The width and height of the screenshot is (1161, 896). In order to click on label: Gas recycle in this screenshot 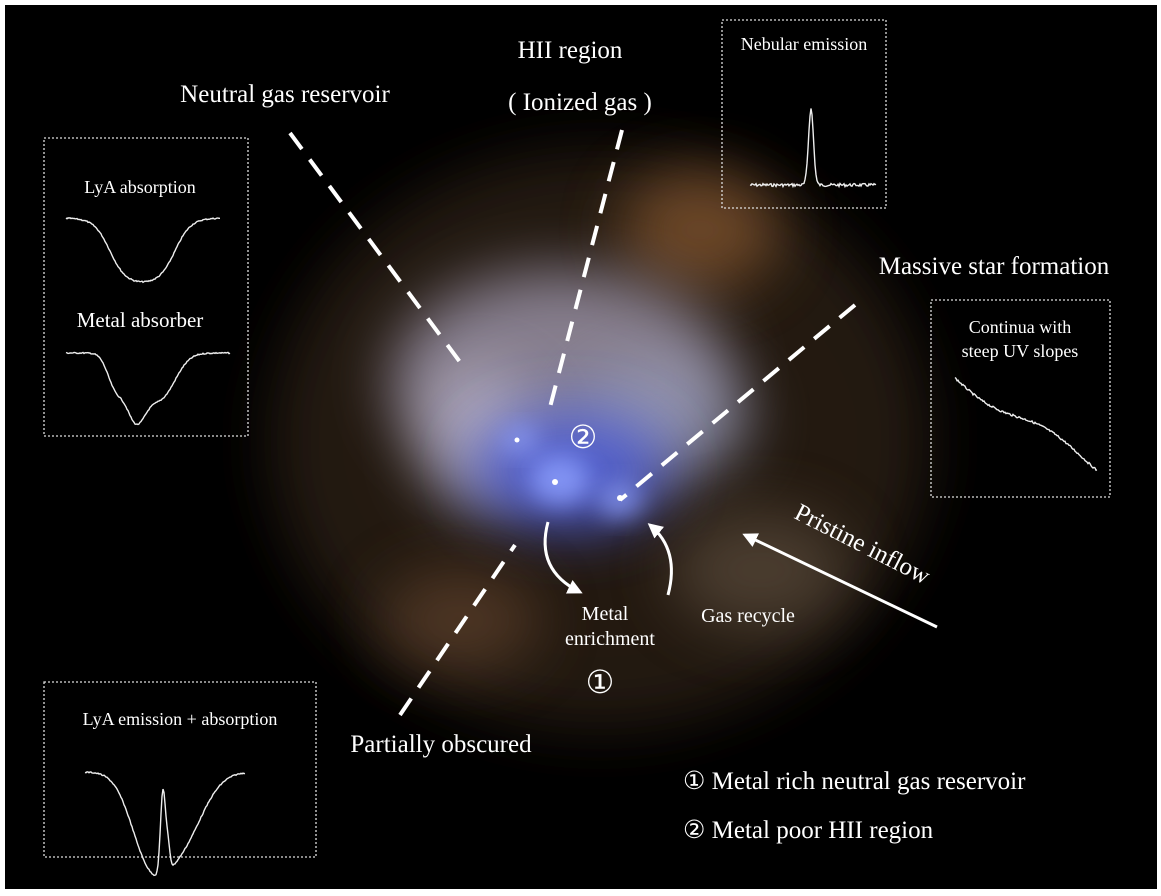, I will do `click(748, 616)`.